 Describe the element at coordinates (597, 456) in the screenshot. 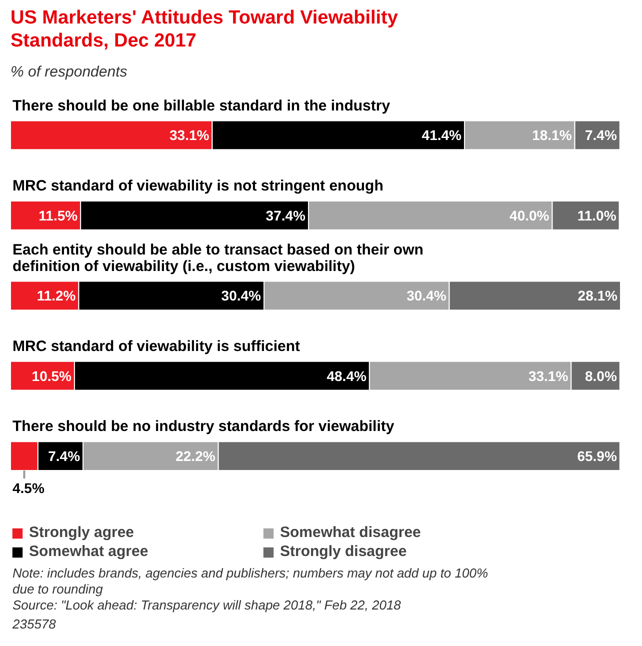

I see `data-label: 65.9%` at that location.